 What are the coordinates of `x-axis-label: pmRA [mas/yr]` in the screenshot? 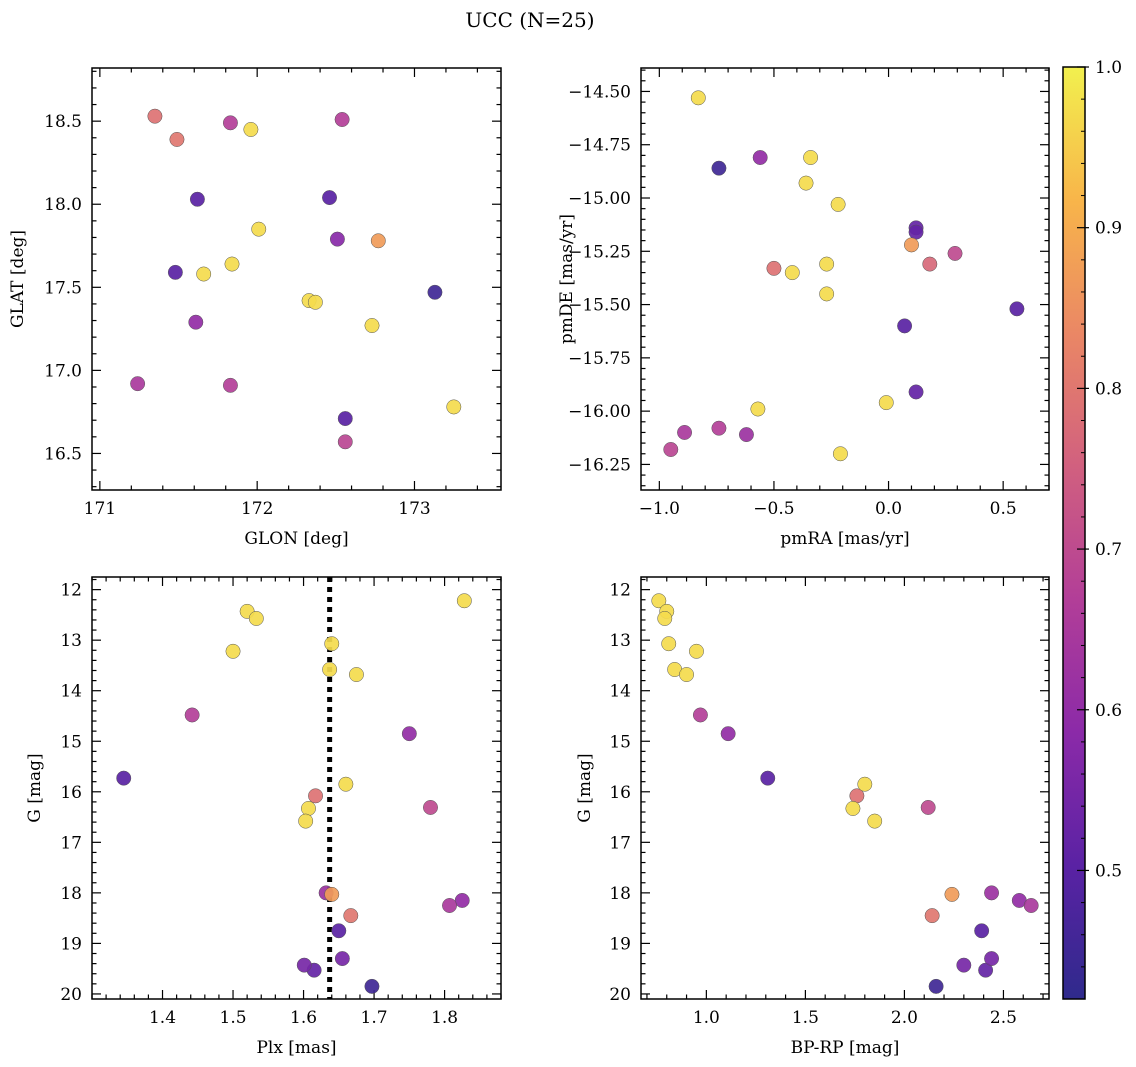 It's located at (844, 539).